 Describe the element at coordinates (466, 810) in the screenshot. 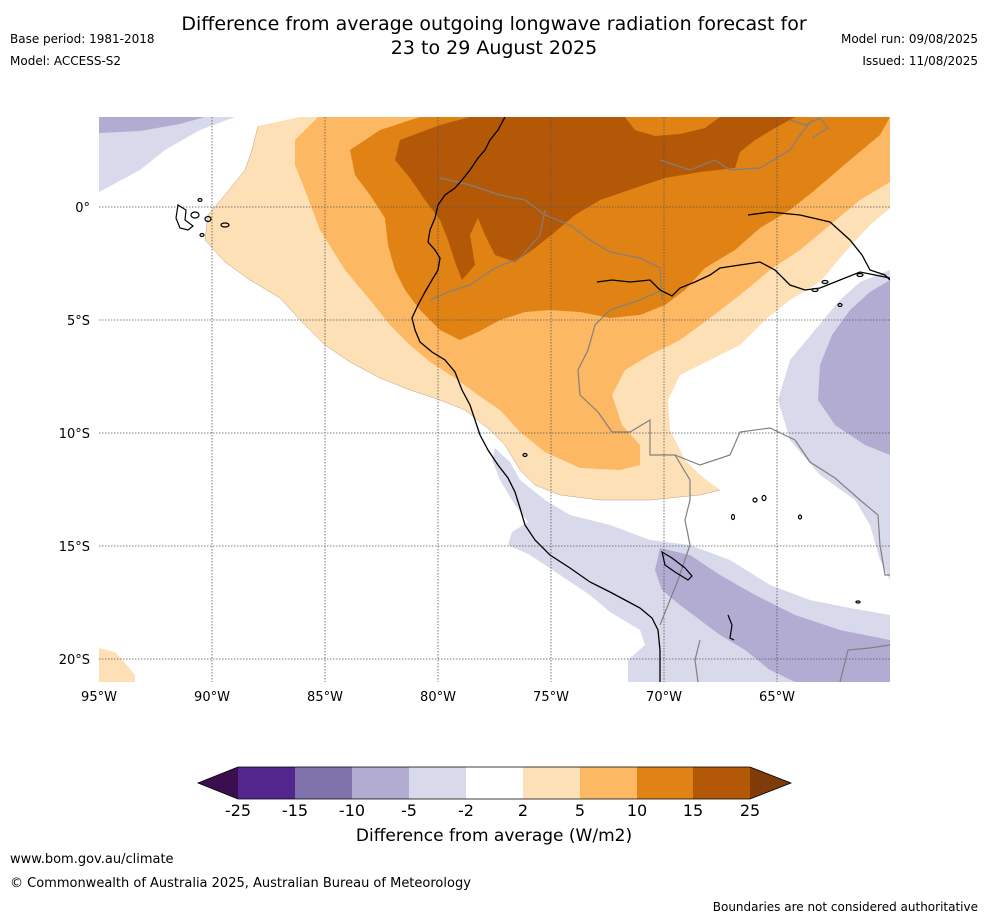

I see `colorbar-tick-label: -2` at that location.